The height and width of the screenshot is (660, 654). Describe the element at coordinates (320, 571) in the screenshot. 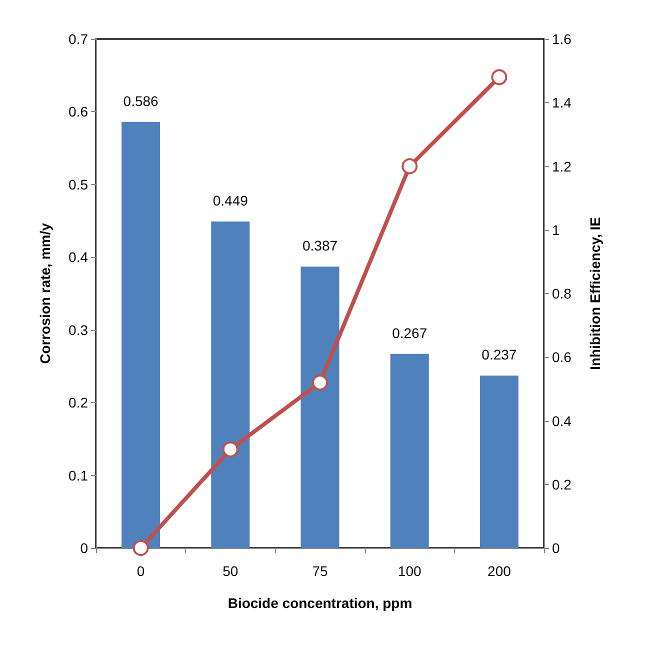

I see `x-tick-label: 75` at that location.